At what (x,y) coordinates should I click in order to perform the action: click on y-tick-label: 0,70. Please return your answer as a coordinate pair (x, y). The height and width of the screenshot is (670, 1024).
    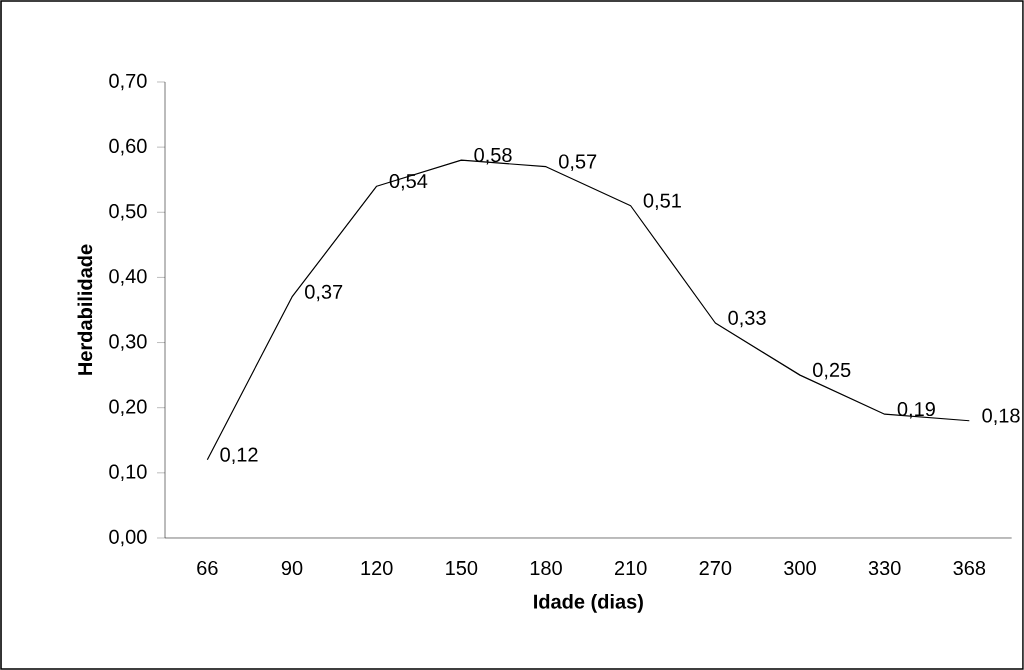
    Looking at the image, I should click on (128, 82).